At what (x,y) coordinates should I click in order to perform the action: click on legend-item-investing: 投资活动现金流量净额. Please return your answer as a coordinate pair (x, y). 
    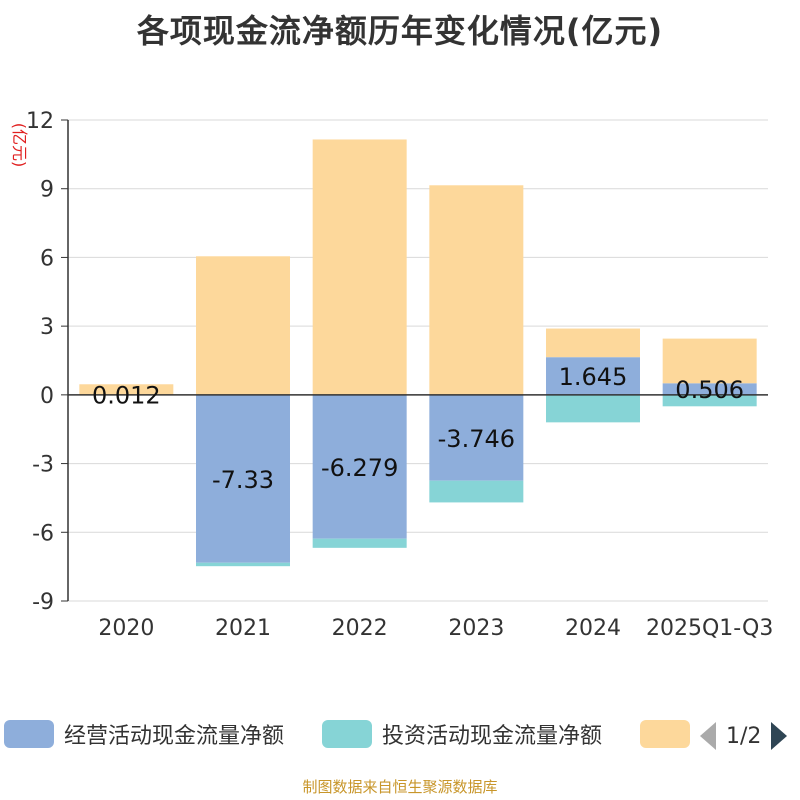
    Looking at the image, I should click on (462, 734).